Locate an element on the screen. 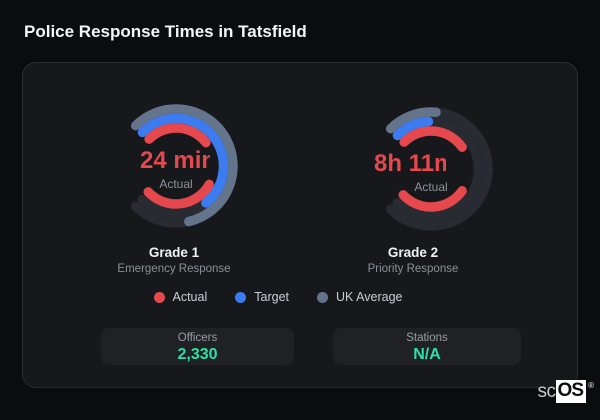 This screenshot has height=420, width=600. legend-item-uk-average: UK Average is located at coordinates (359, 297).